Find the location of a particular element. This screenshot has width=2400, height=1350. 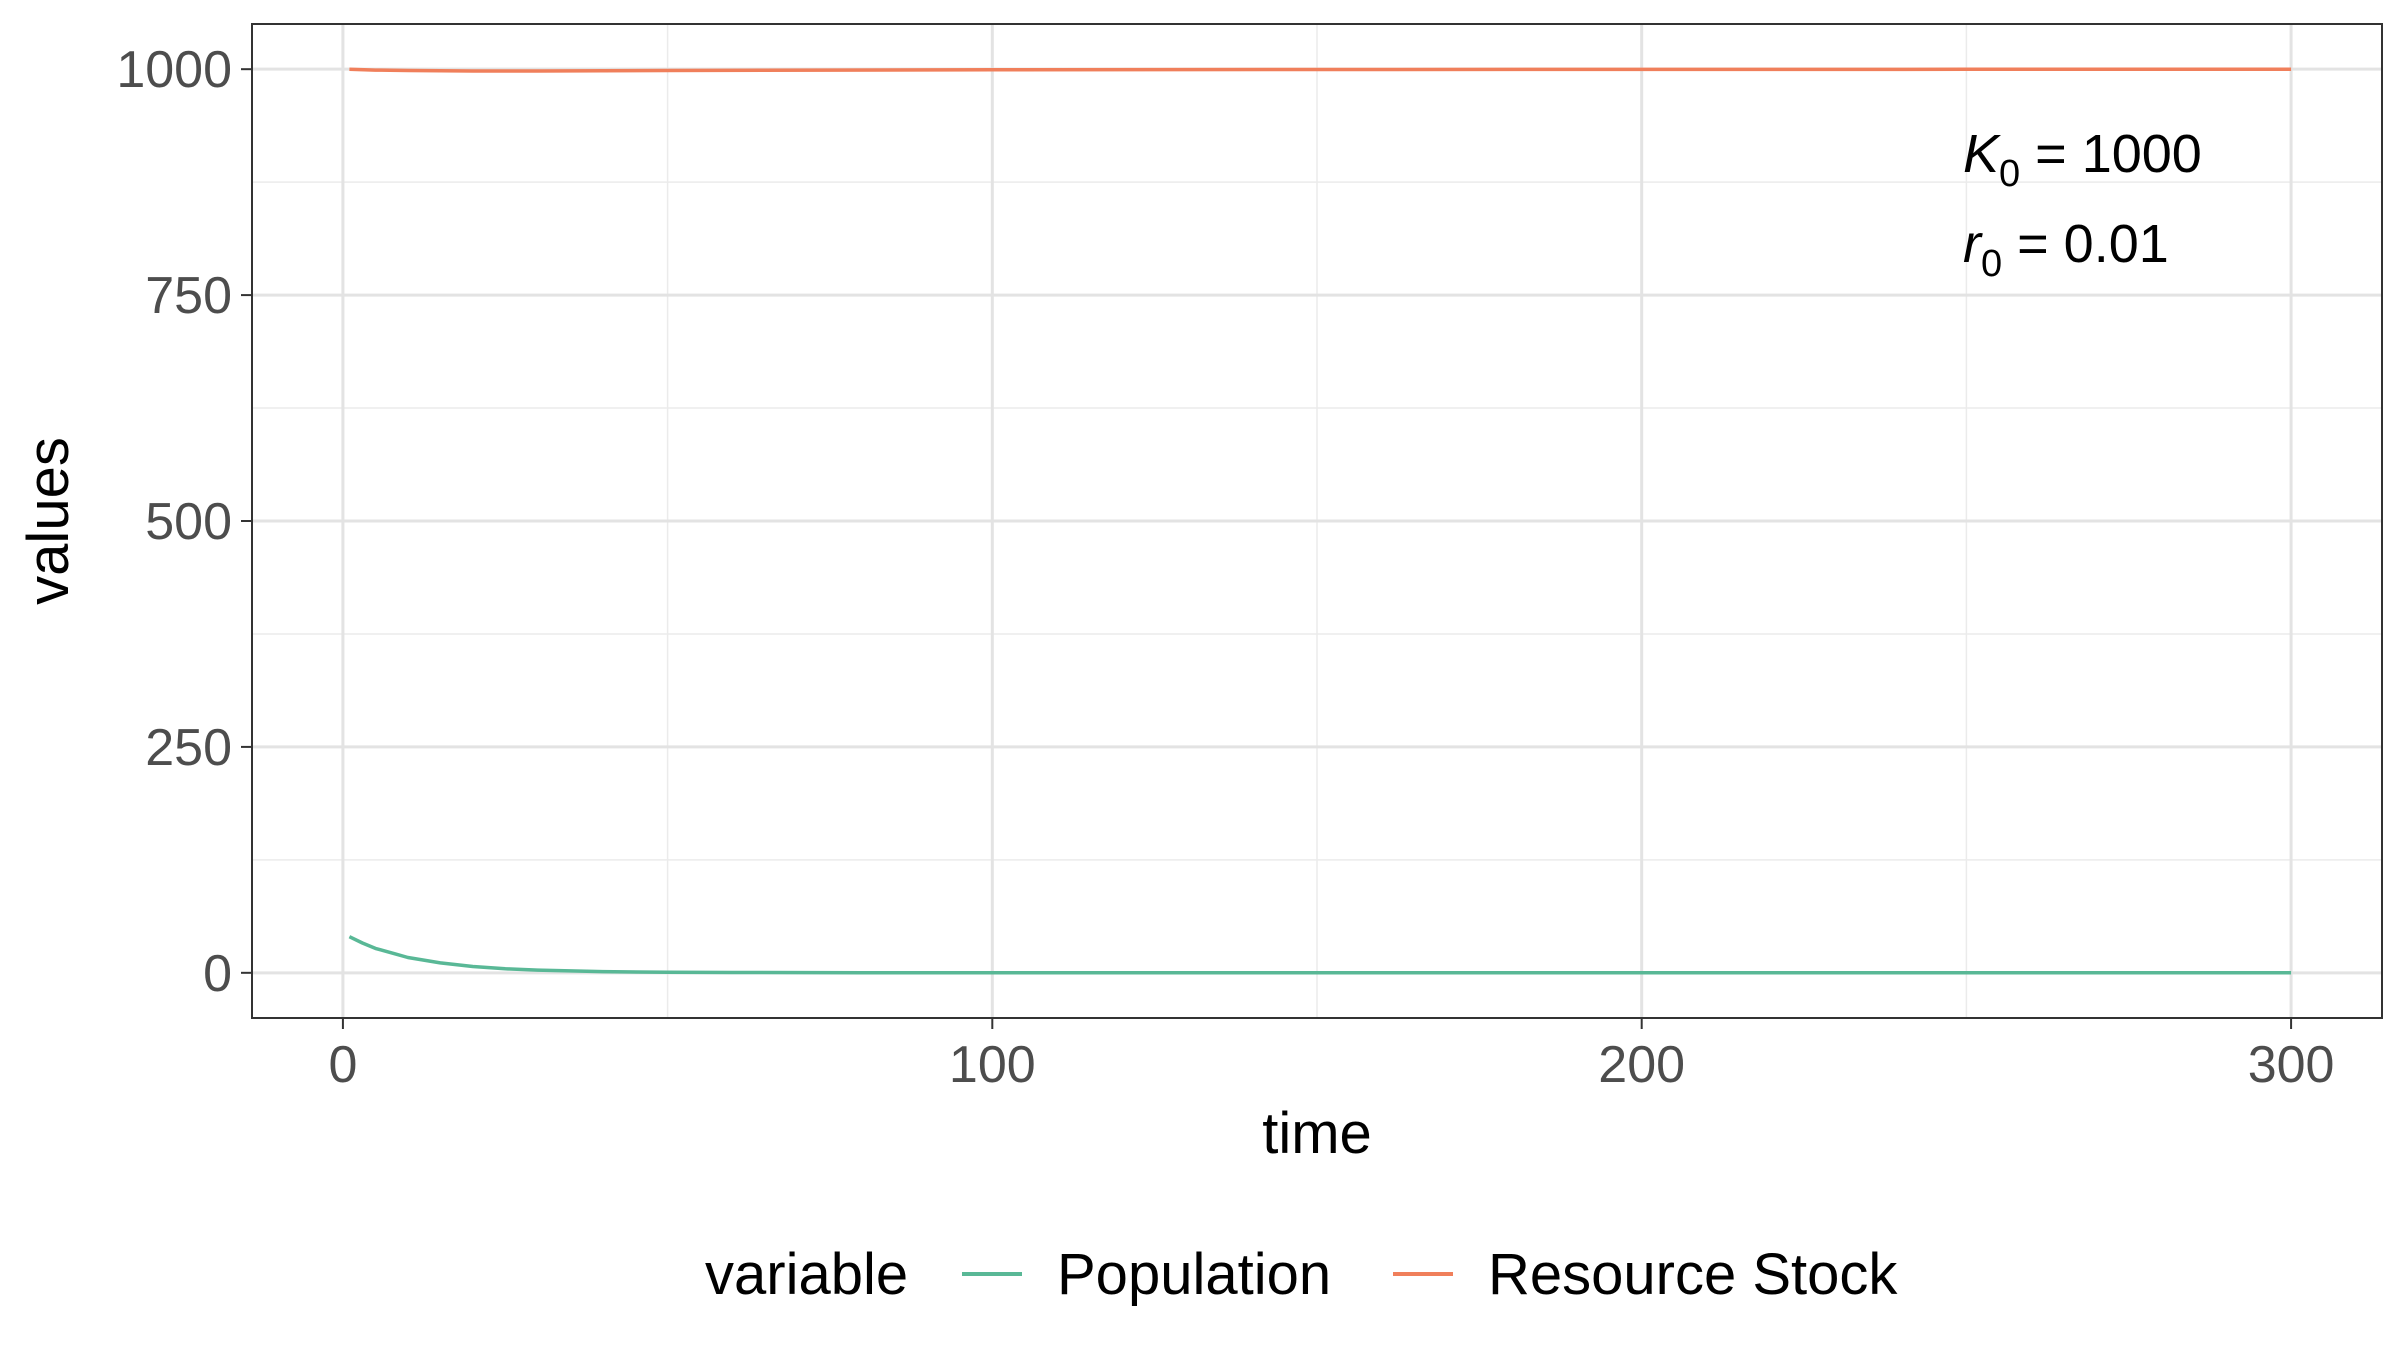

annotation-r0-value: = 0.01 is located at coordinates (2085, 244).